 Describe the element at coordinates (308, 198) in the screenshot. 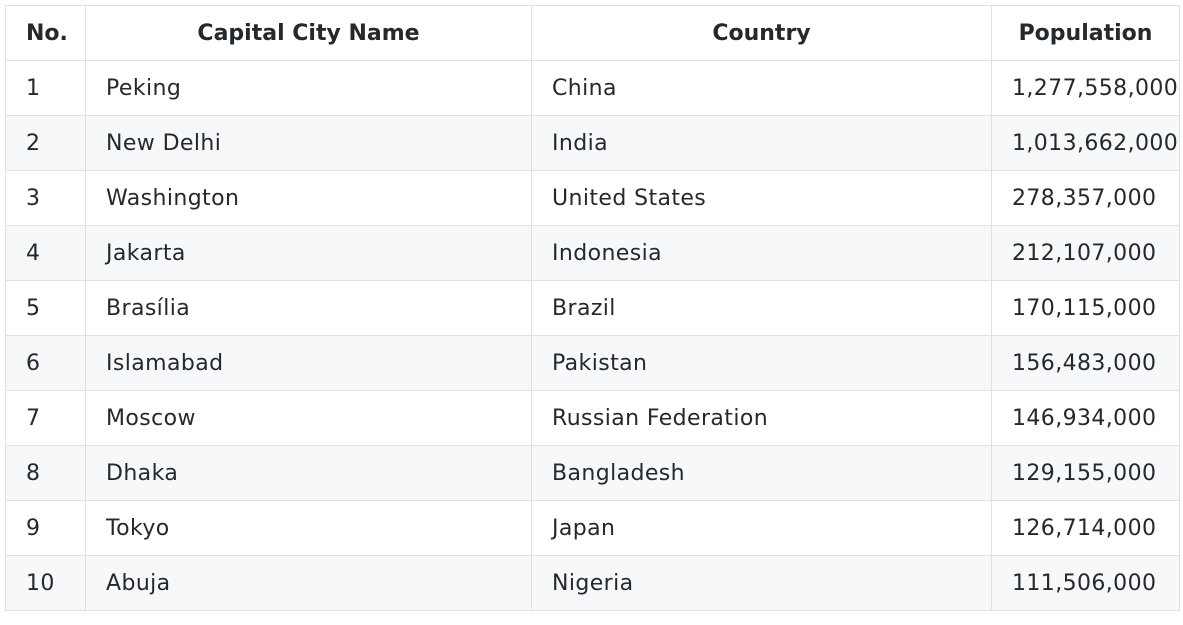

I see `cell-capital: Washington` at that location.